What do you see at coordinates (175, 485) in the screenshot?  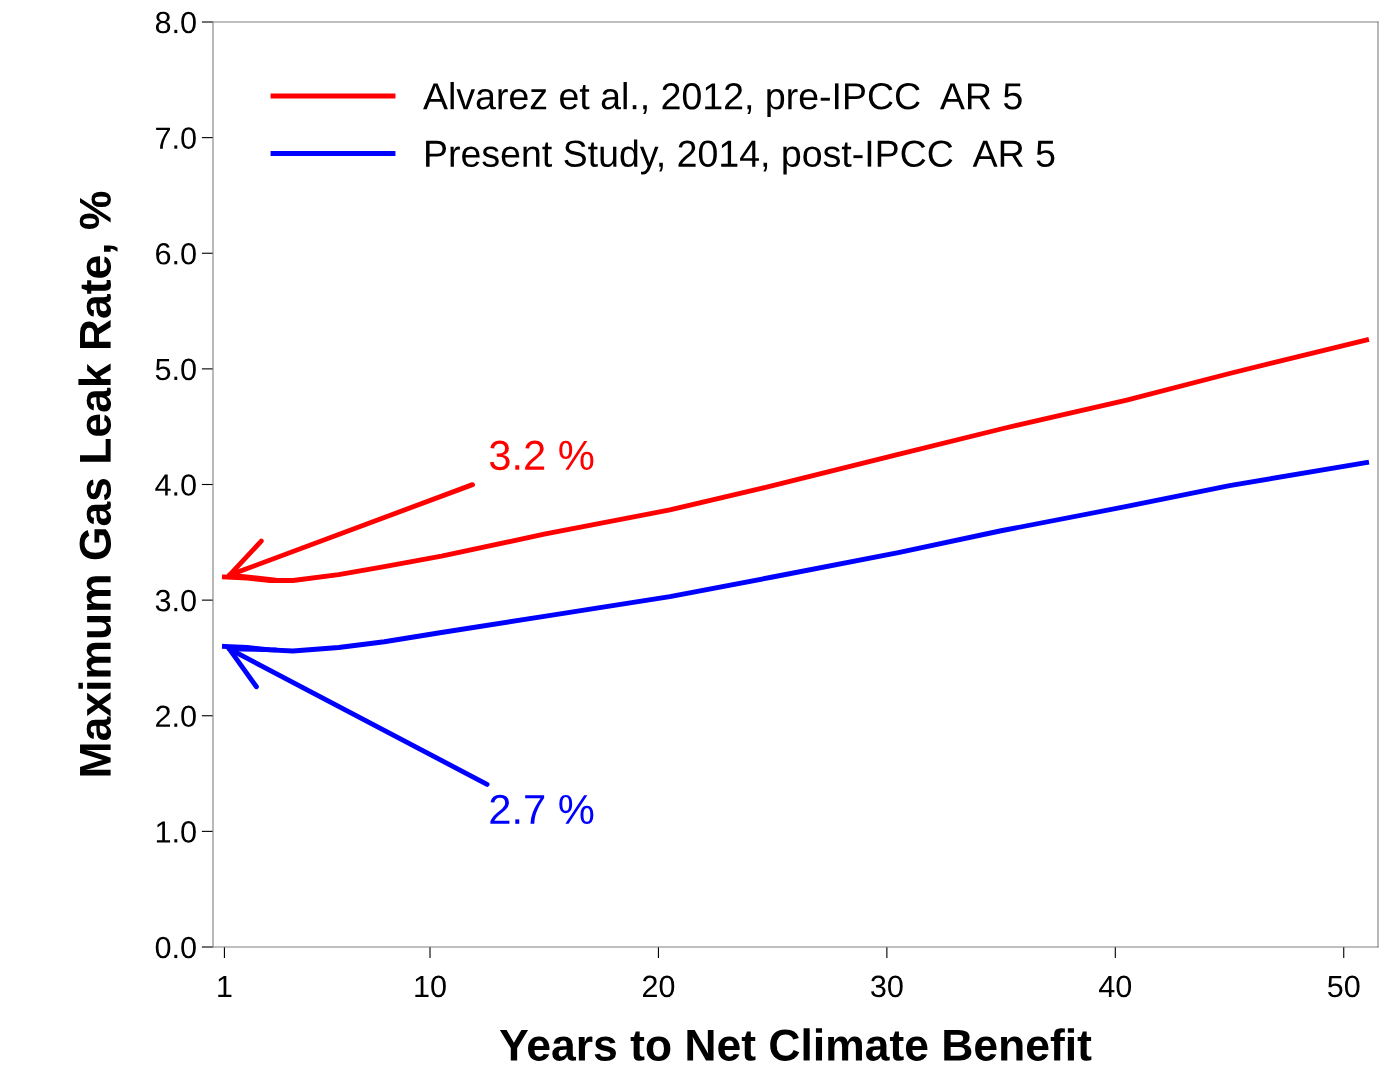 I see `y-tick-label: 4.0` at bounding box center [175, 485].